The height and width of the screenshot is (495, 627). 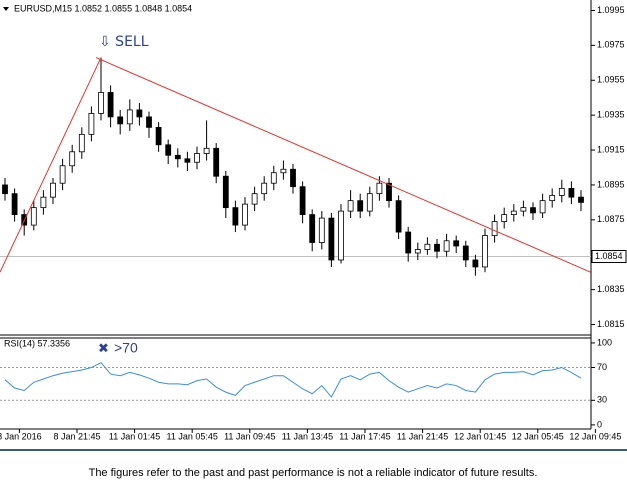 I want to click on y-tick-label: 1.0915, so click(x=611, y=149).